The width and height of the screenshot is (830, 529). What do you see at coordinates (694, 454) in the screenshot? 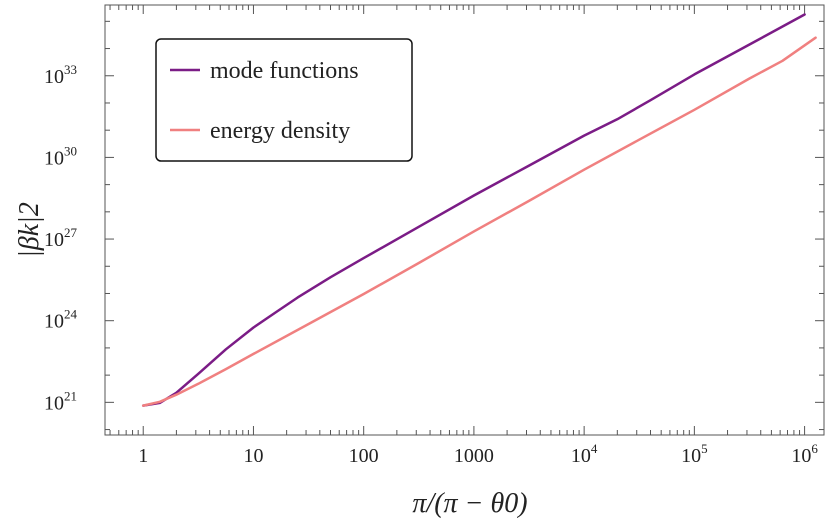
I see `x-tick-label: 10⁵` at bounding box center [694, 454].